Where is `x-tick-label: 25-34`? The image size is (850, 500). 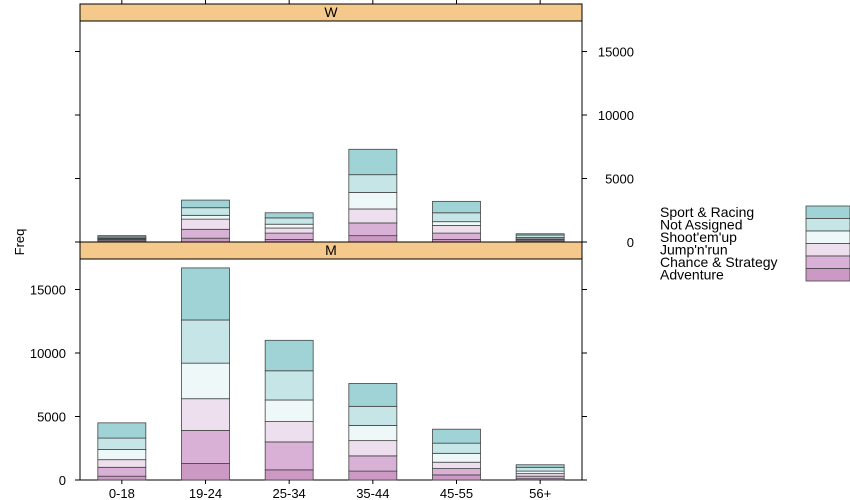
x-tick-label: 25-34 is located at coordinates (289, 493).